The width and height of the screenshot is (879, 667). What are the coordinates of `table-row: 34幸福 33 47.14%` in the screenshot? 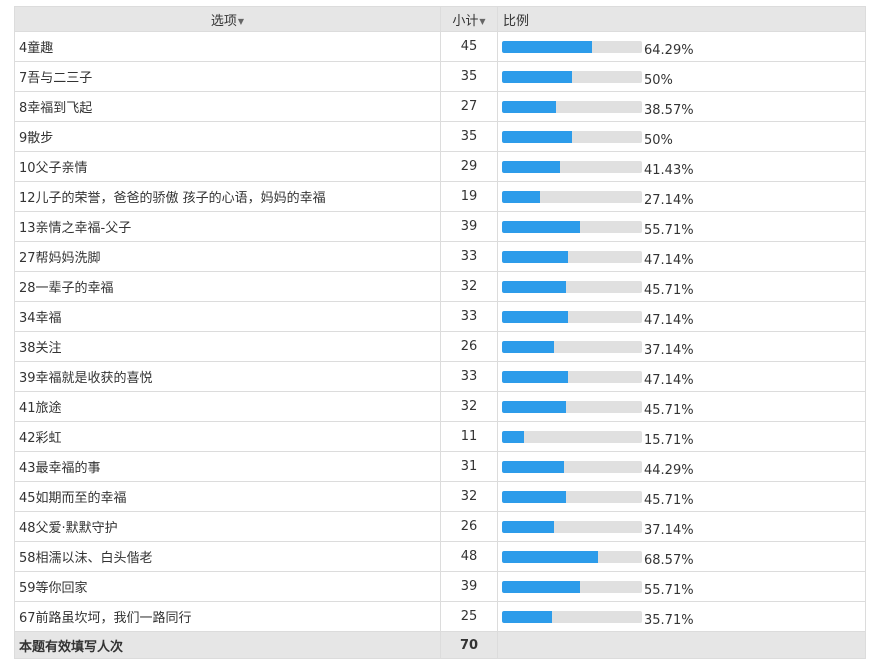 It's located at (440, 316).